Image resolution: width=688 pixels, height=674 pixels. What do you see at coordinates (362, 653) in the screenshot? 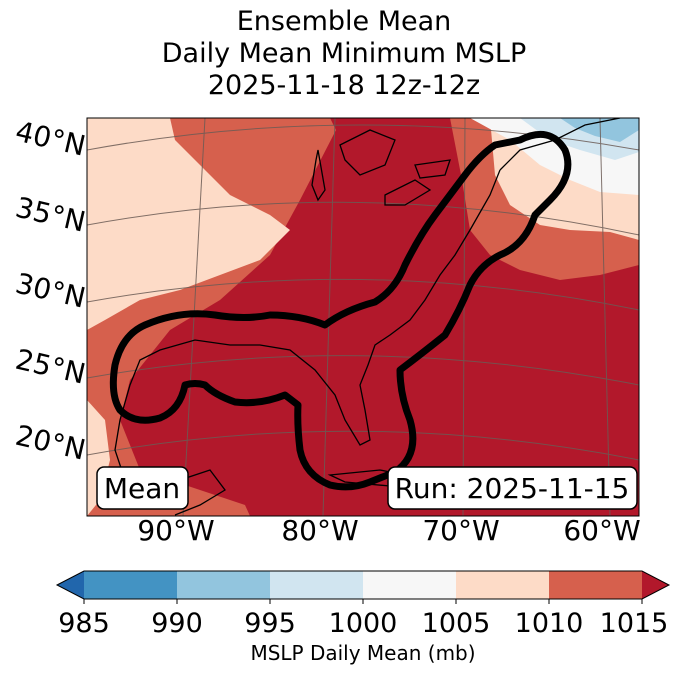
I see `colorbar-label: MSLP Daily Mean (mb)` at bounding box center [362, 653].